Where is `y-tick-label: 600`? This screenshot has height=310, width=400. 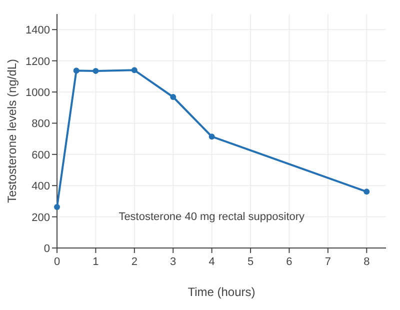 y-tick-label: 600 is located at coordinates (41, 155).